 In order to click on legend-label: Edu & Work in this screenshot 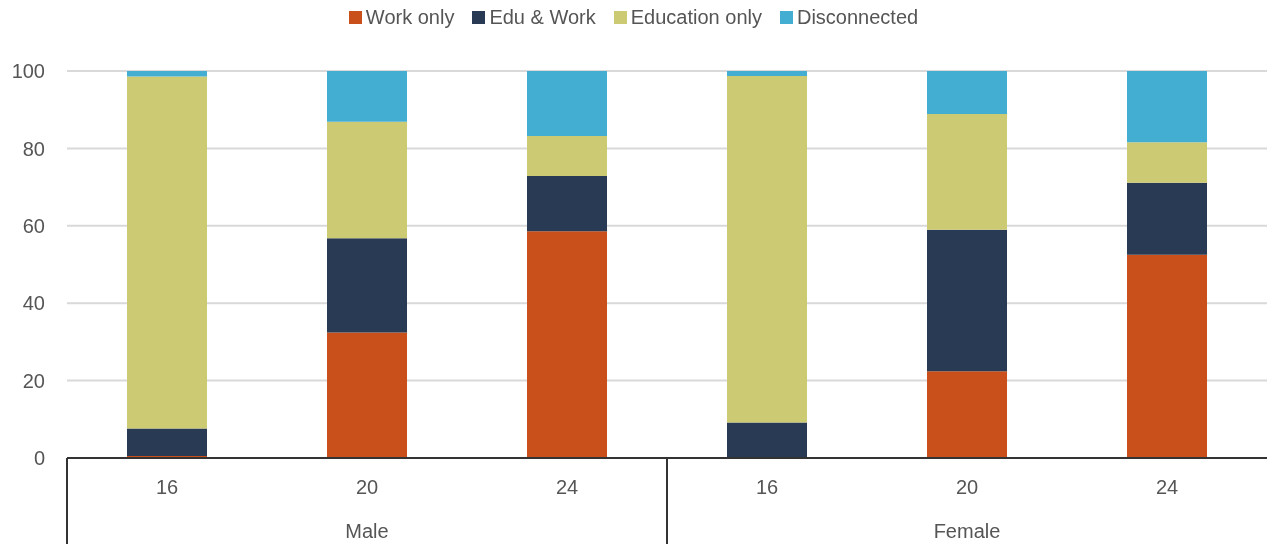, I will do `click(542, 17)`.